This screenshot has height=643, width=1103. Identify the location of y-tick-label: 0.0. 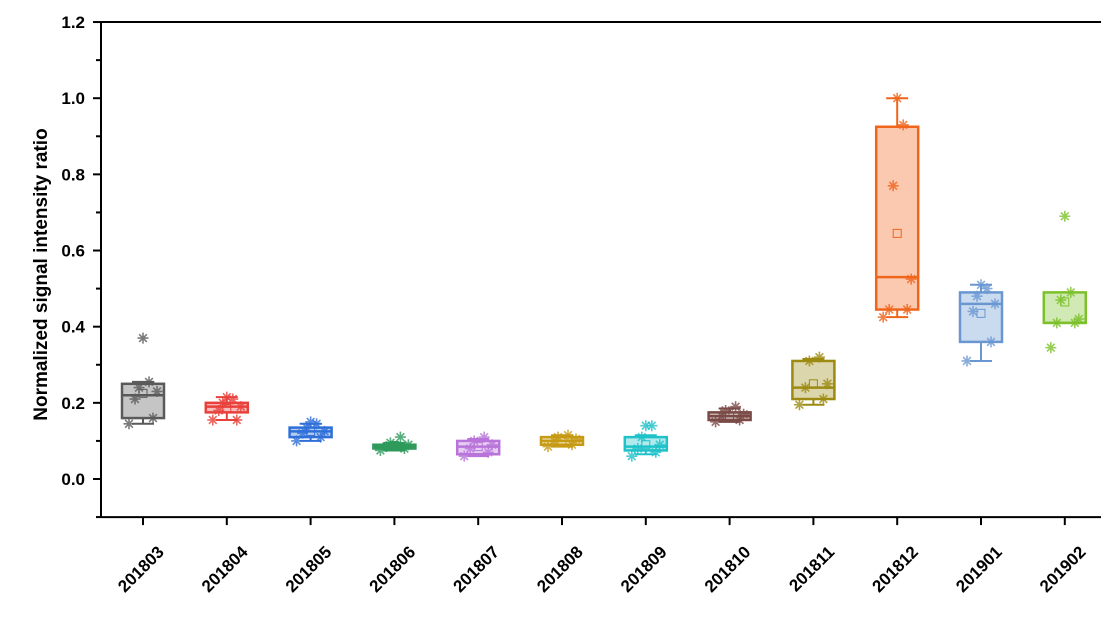
(73, 479).